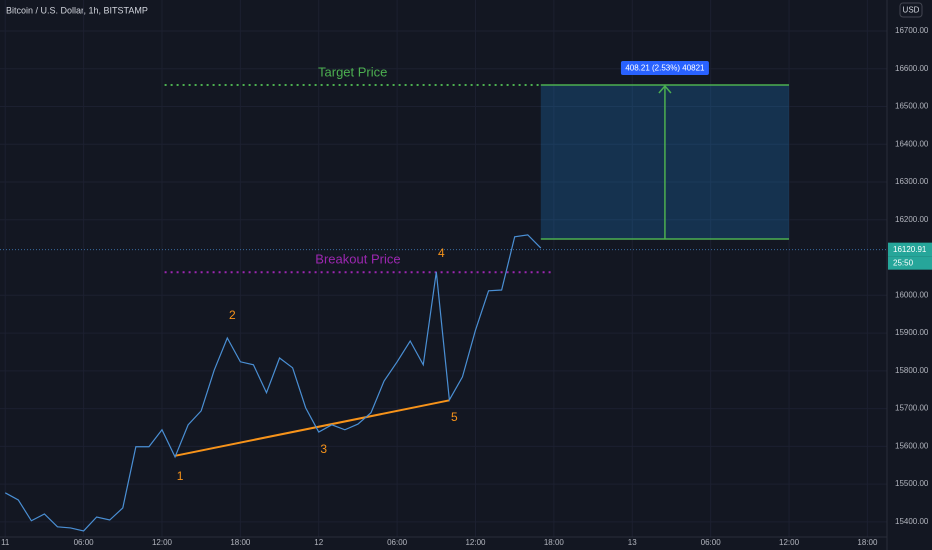  What do you see at coordinates (912, 521) in the screenshot?
I see `y-tick-label: 15400.00` at bounding box center [912, 521].